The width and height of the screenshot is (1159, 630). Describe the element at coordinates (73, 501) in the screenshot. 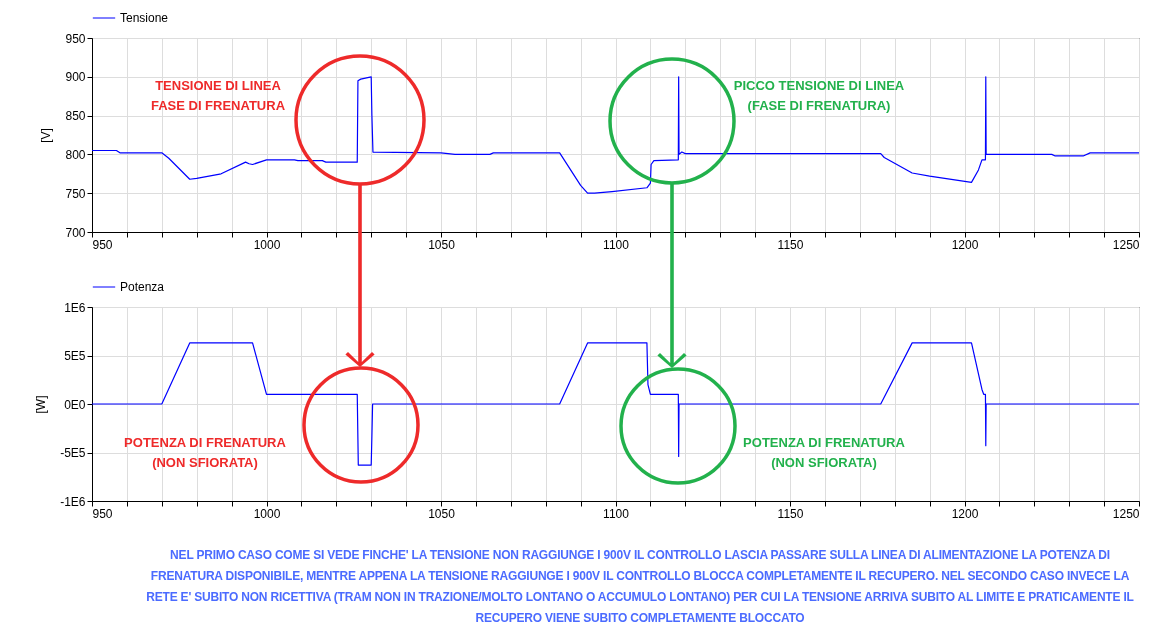

I see `y-tick-label: -1E6` at that location.